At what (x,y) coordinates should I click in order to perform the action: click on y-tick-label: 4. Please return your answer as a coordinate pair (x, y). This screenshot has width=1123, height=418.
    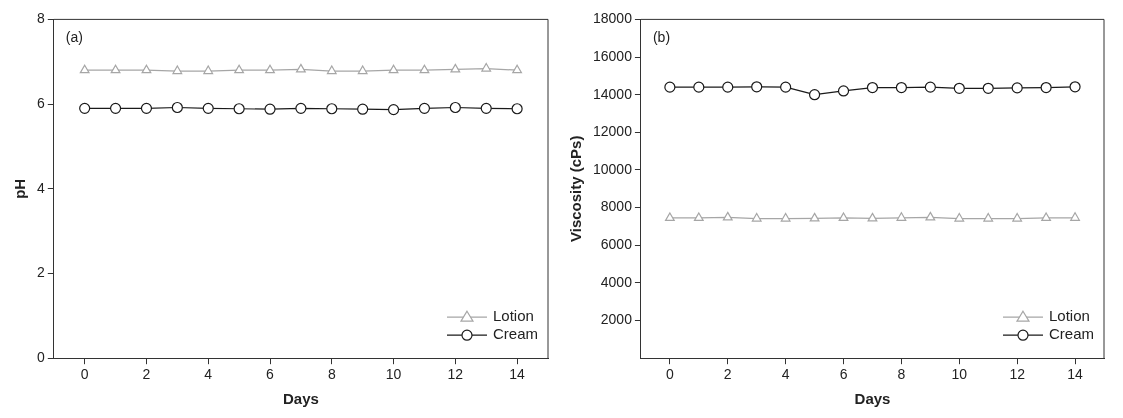
    Looking at the image, I should click on (40, 187).